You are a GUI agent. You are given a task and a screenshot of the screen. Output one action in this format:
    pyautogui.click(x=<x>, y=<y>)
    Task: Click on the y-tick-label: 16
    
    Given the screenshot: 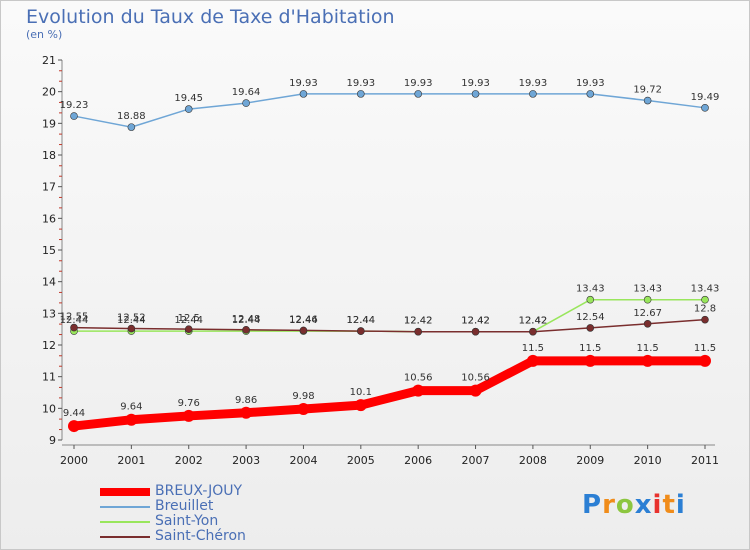 What is the action you would take?
    pyautogui.click(x=49, y=218)
    